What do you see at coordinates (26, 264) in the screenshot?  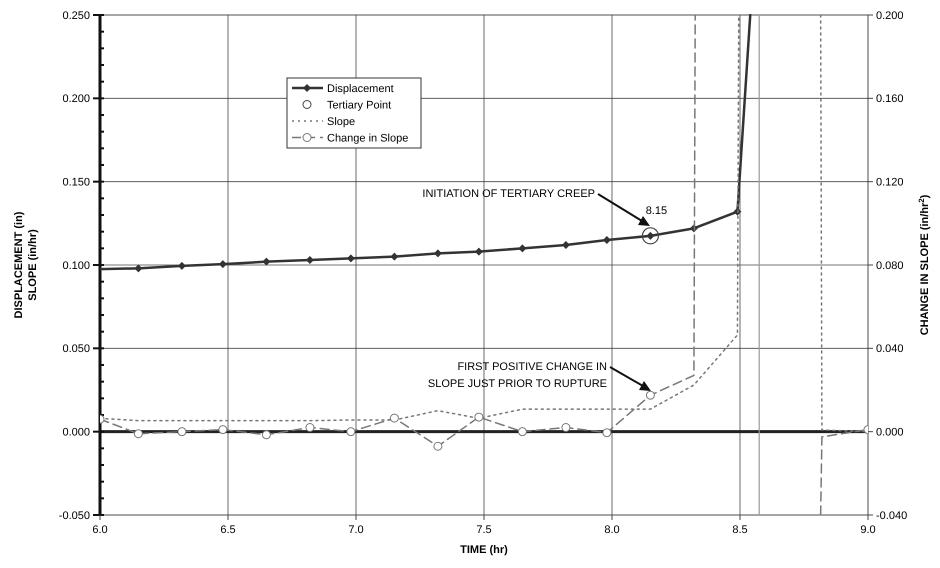 I see `y-axis-title: DISPLACEMENT (in) SLOPE (in/hr)` at bounding box center [26, 264].